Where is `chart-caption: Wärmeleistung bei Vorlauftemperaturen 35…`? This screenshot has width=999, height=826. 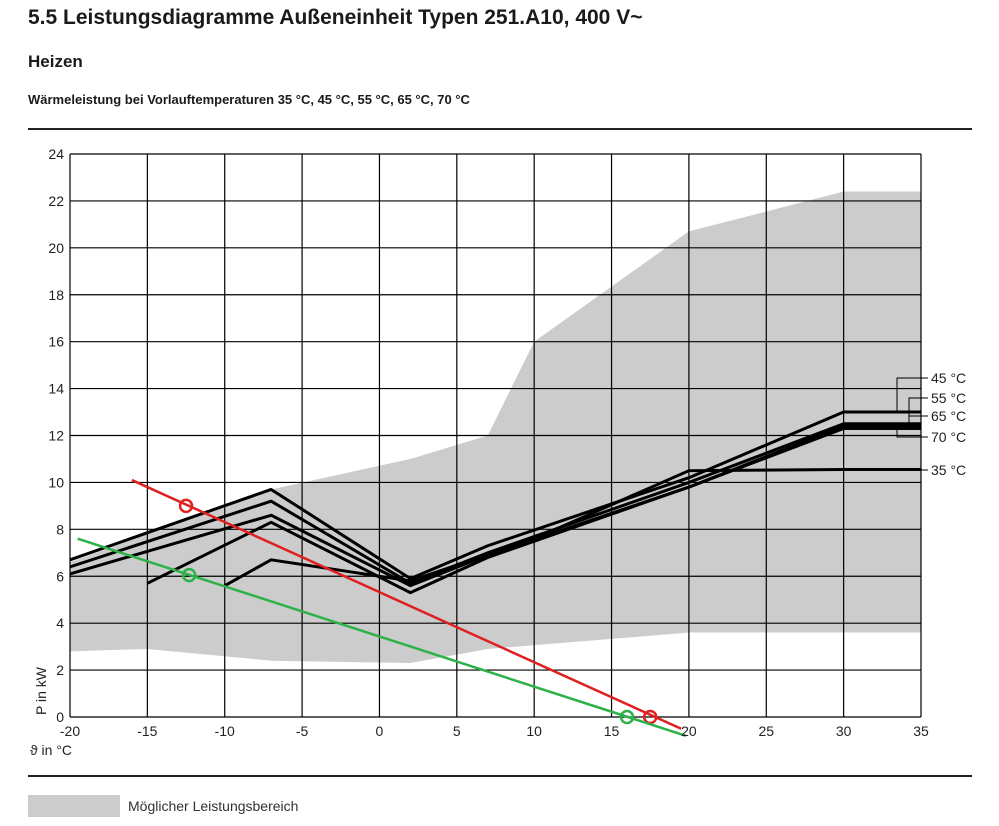 chart-caption: Wärmeleistung bei Vorlauftemperaturen 35… is located at coordinates (249, 99).